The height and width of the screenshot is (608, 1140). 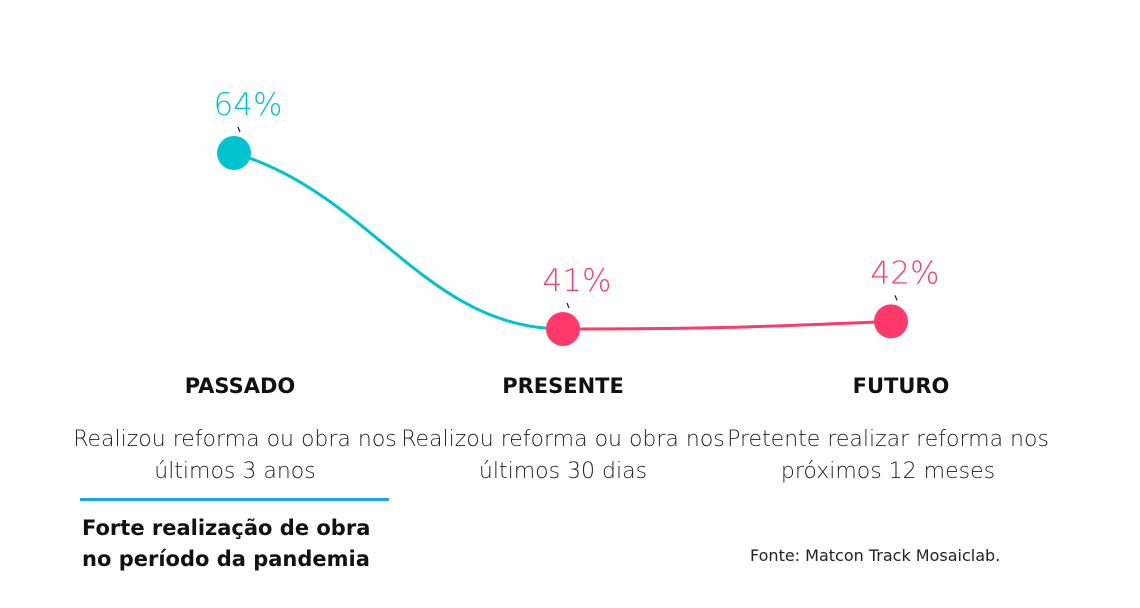 I want to click on data-label: 64%, so click(x=248, y=105).